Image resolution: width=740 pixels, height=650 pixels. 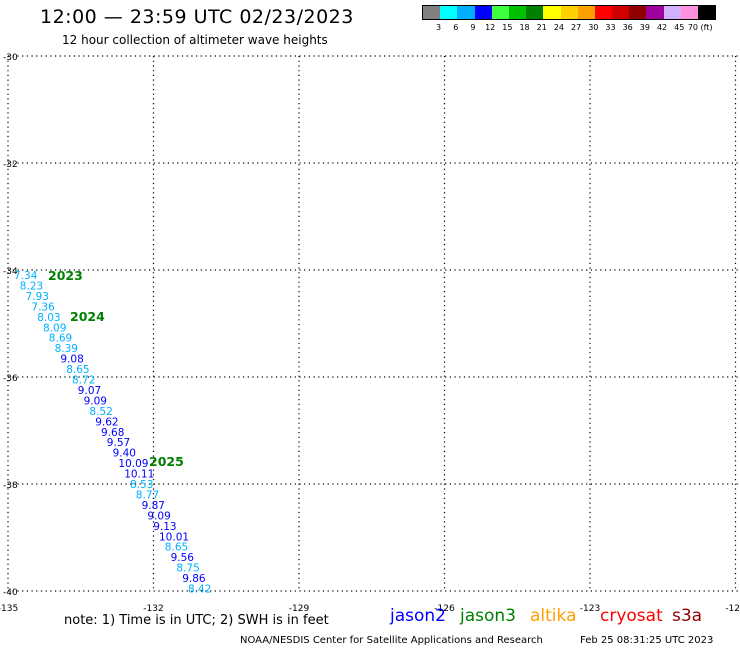 I want to click on wave-height-label: 9.68, so click(x=112, y=433).